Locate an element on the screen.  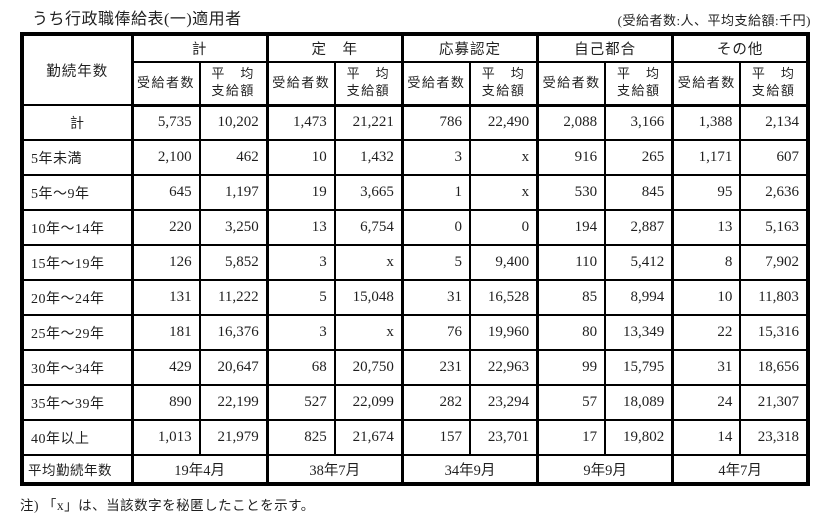
table-cell: 5,852 is located at coordinates (234, 262).